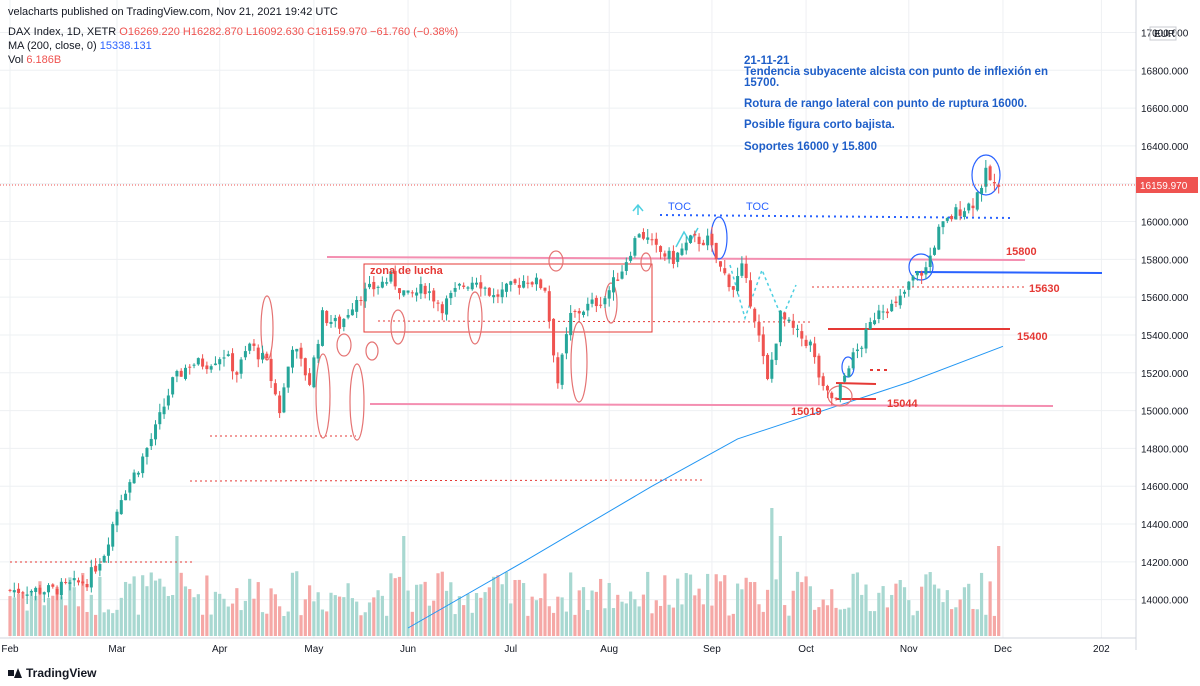 This screenshot has width=1200, height=686. What do you see at coordinates (44, 60) in the screenshot?
I see `vol-legend-value: 6.186B` at bounding box center [44, 60].